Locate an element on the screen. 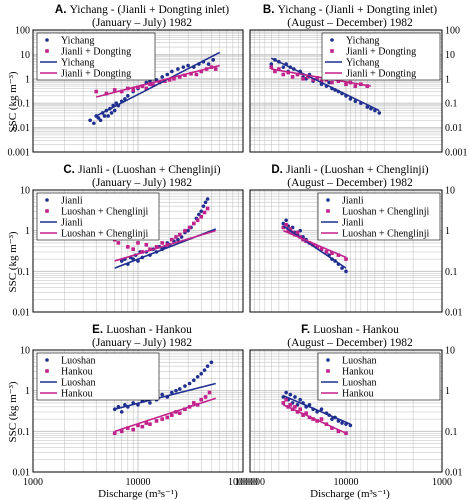 This screenshot has width=474, height=500. legend-label: Yichang is located at coordinates (362, 63).